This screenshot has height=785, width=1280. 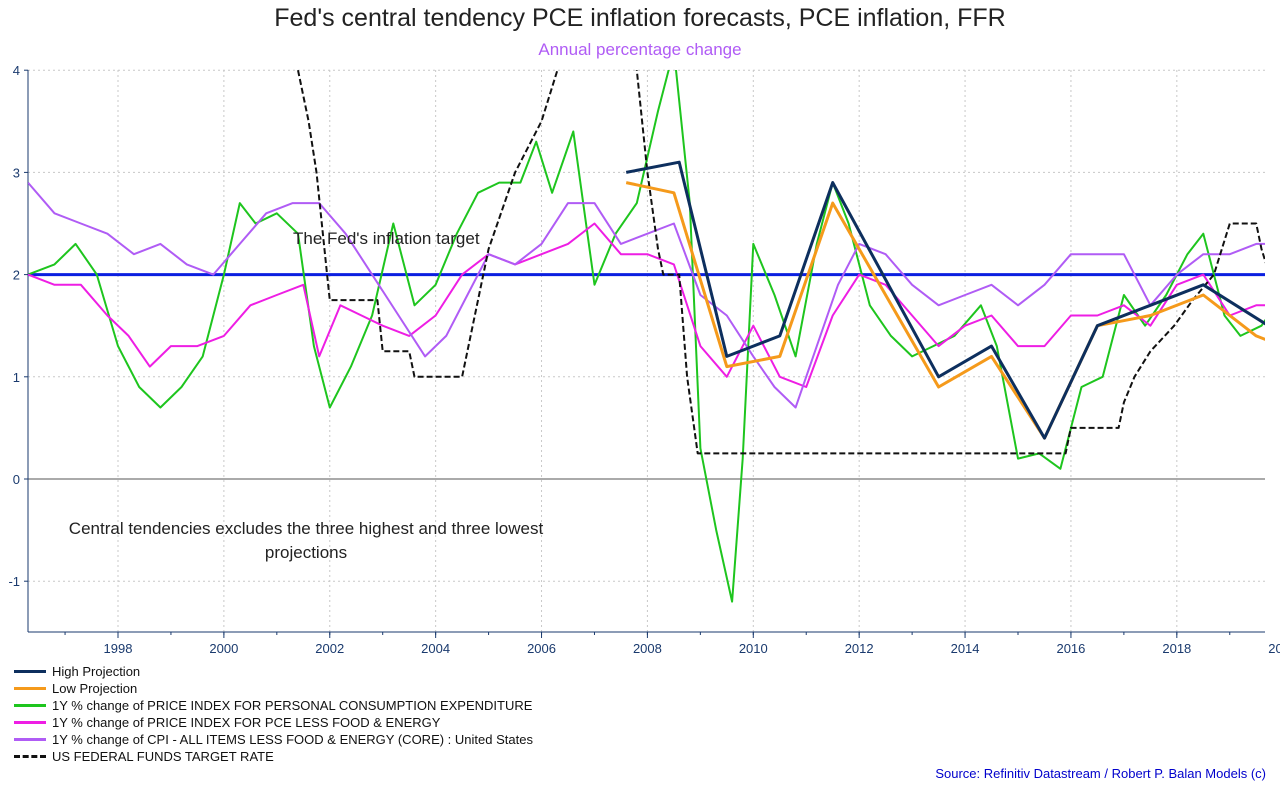 What do you see at coordinates (965, 648) in the screenshot?
I see `x-tick-label: 2014` at bounding box center [965, 648].